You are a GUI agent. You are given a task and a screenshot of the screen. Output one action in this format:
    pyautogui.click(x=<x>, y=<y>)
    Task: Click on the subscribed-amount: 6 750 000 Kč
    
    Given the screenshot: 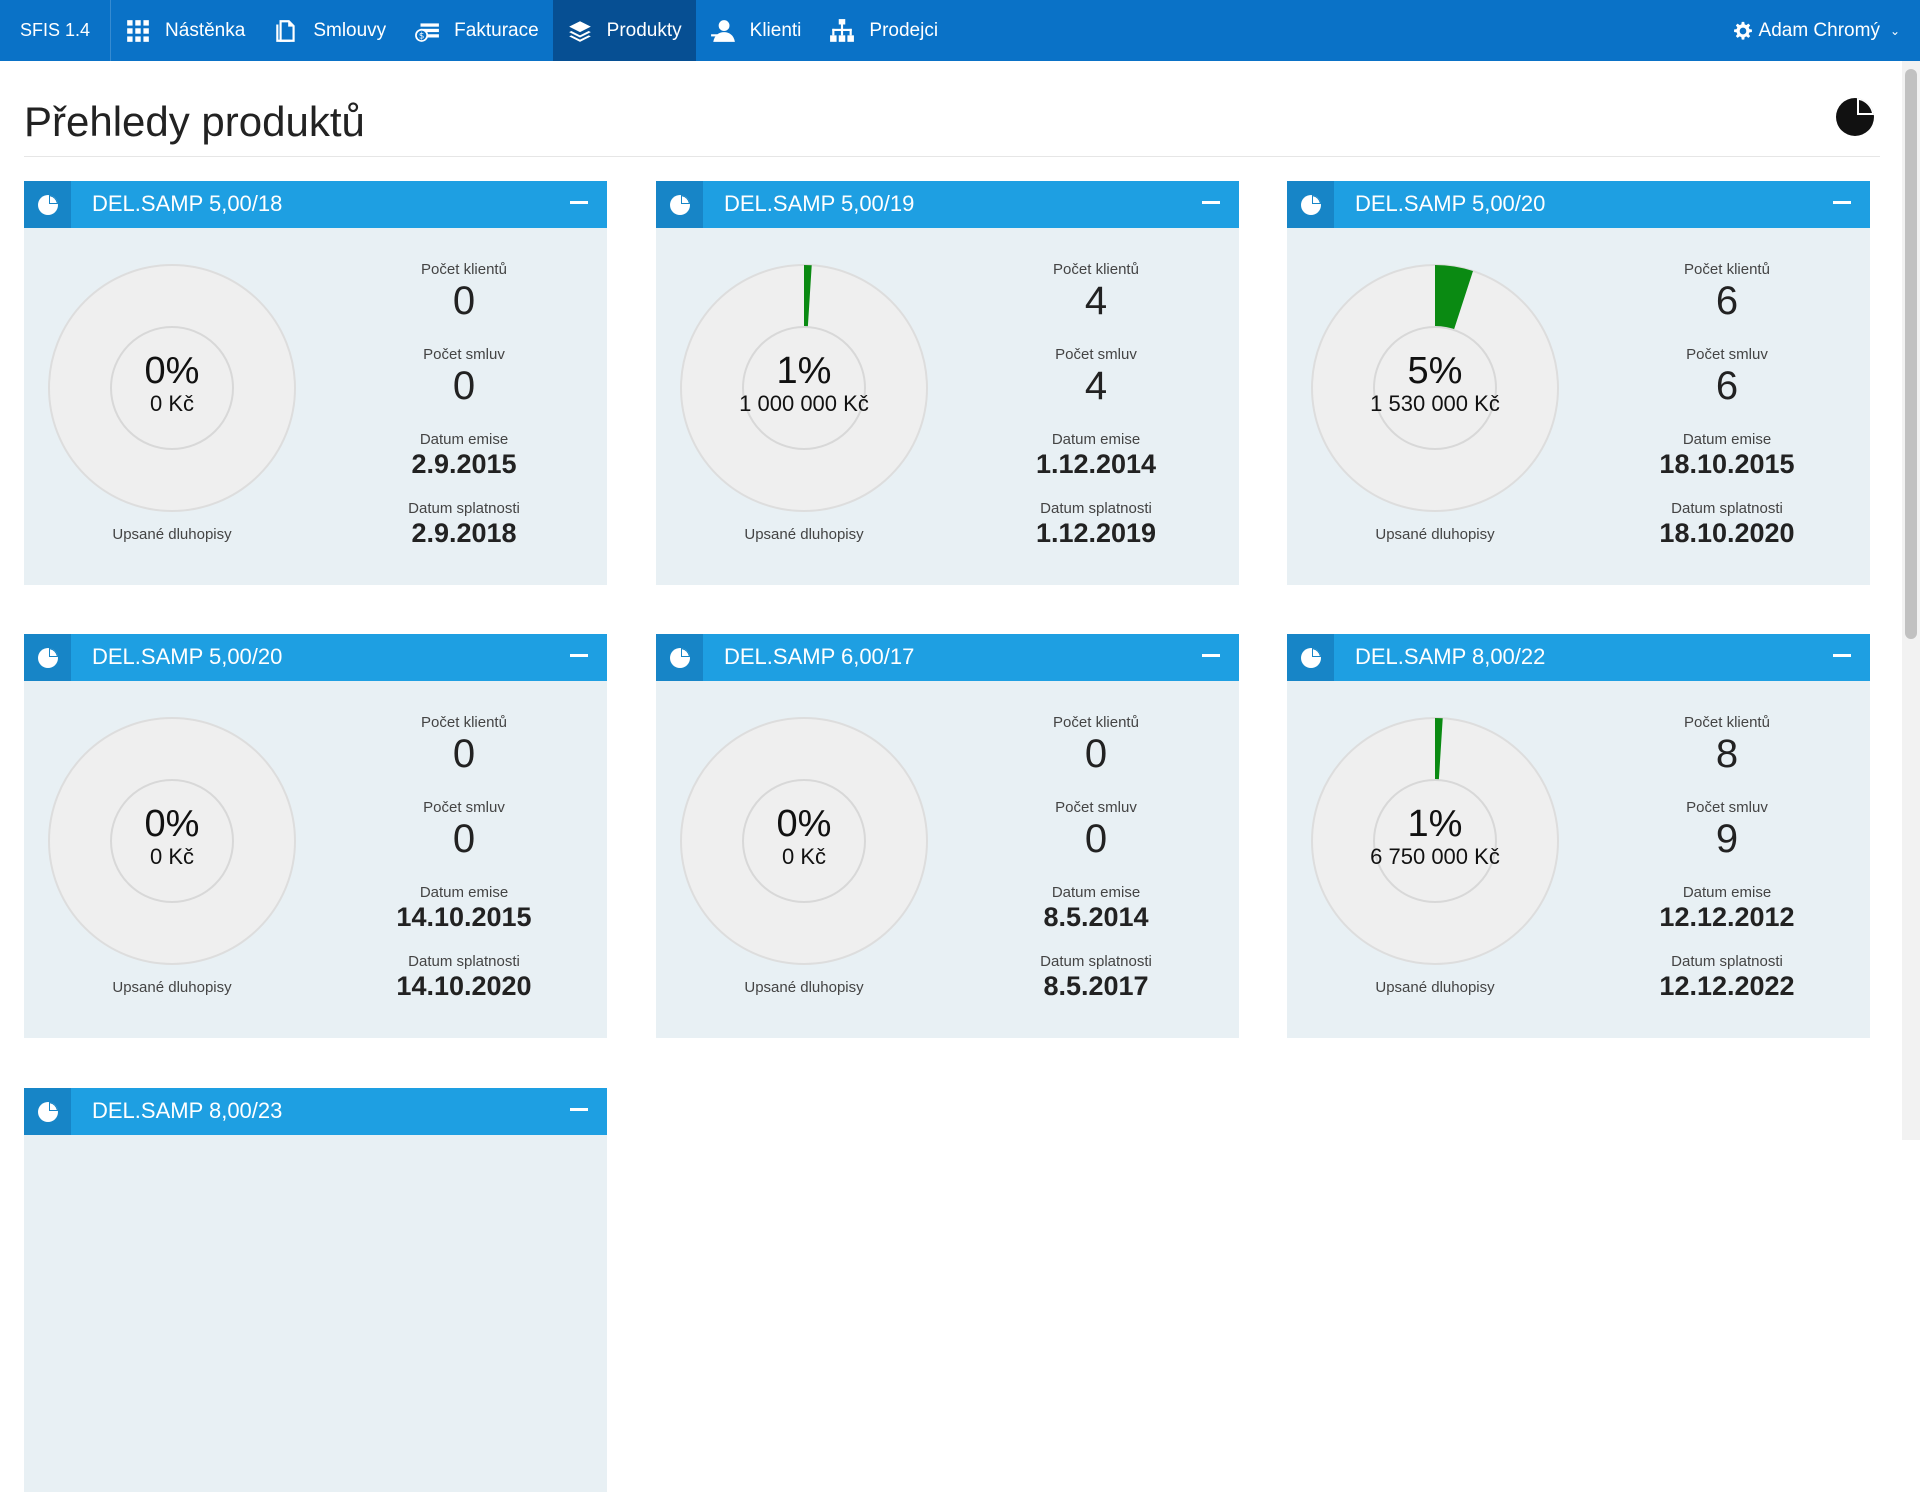 What is the action you would take?
    pyautogui.click(x=1435, y=856)
    